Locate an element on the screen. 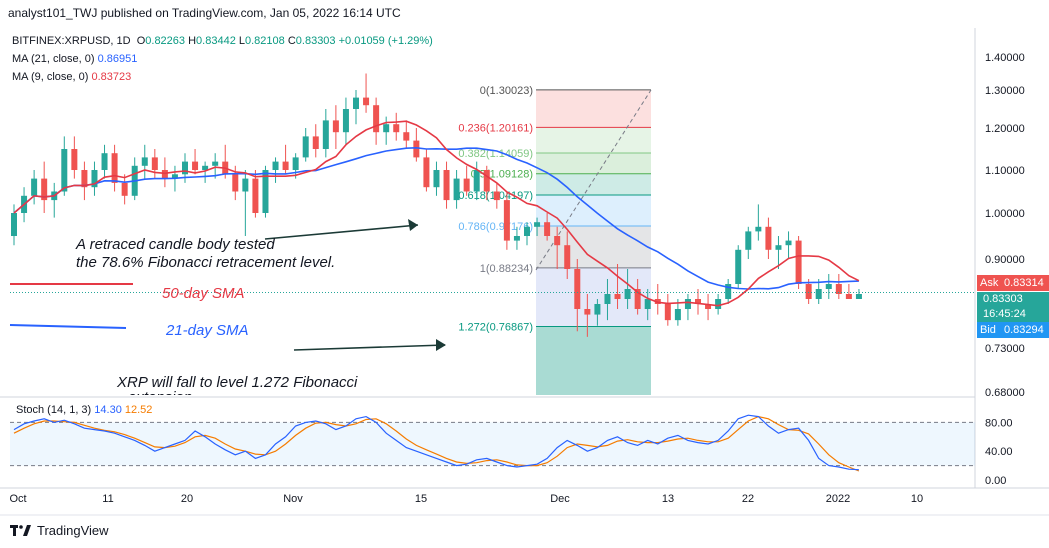 This screenshot has width=1049, height=548. annotation-retraced-candle: A retraced candle body tested is located at coordinates (175, 244).